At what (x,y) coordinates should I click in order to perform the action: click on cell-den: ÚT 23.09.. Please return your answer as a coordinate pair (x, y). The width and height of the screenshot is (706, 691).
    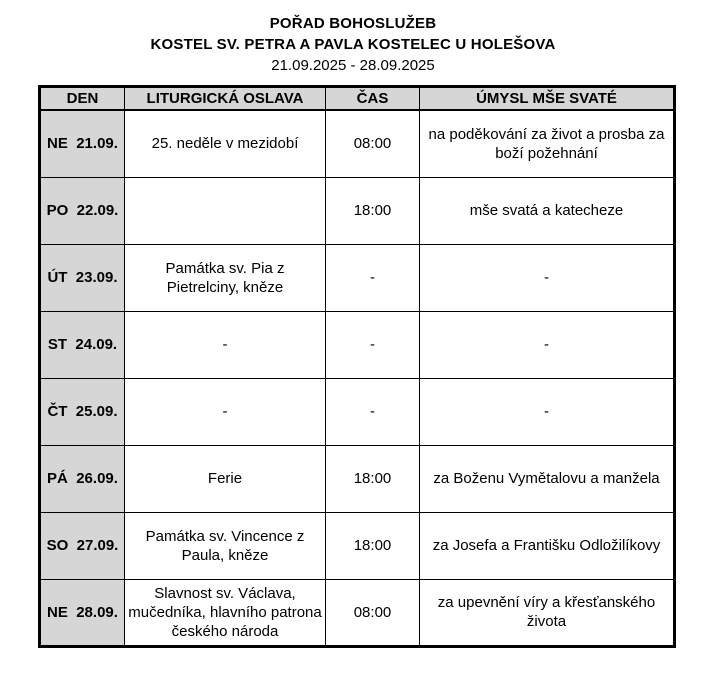
    Looking at the image, I should click on (82, 277).